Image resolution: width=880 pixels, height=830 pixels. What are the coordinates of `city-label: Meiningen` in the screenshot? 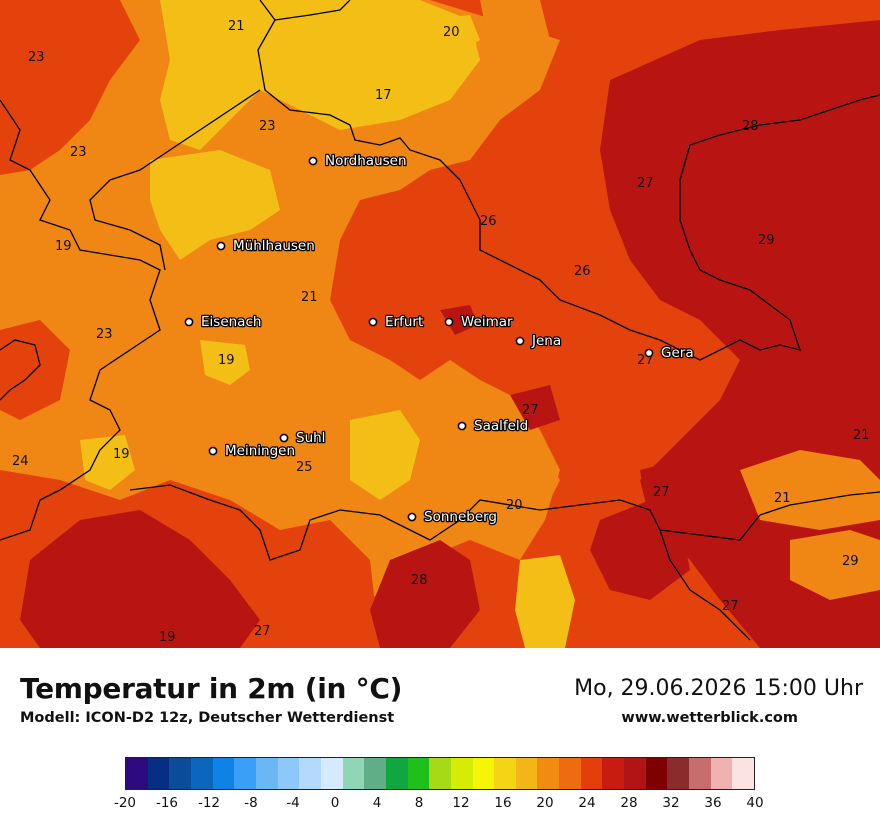 It's located at (260, 451).